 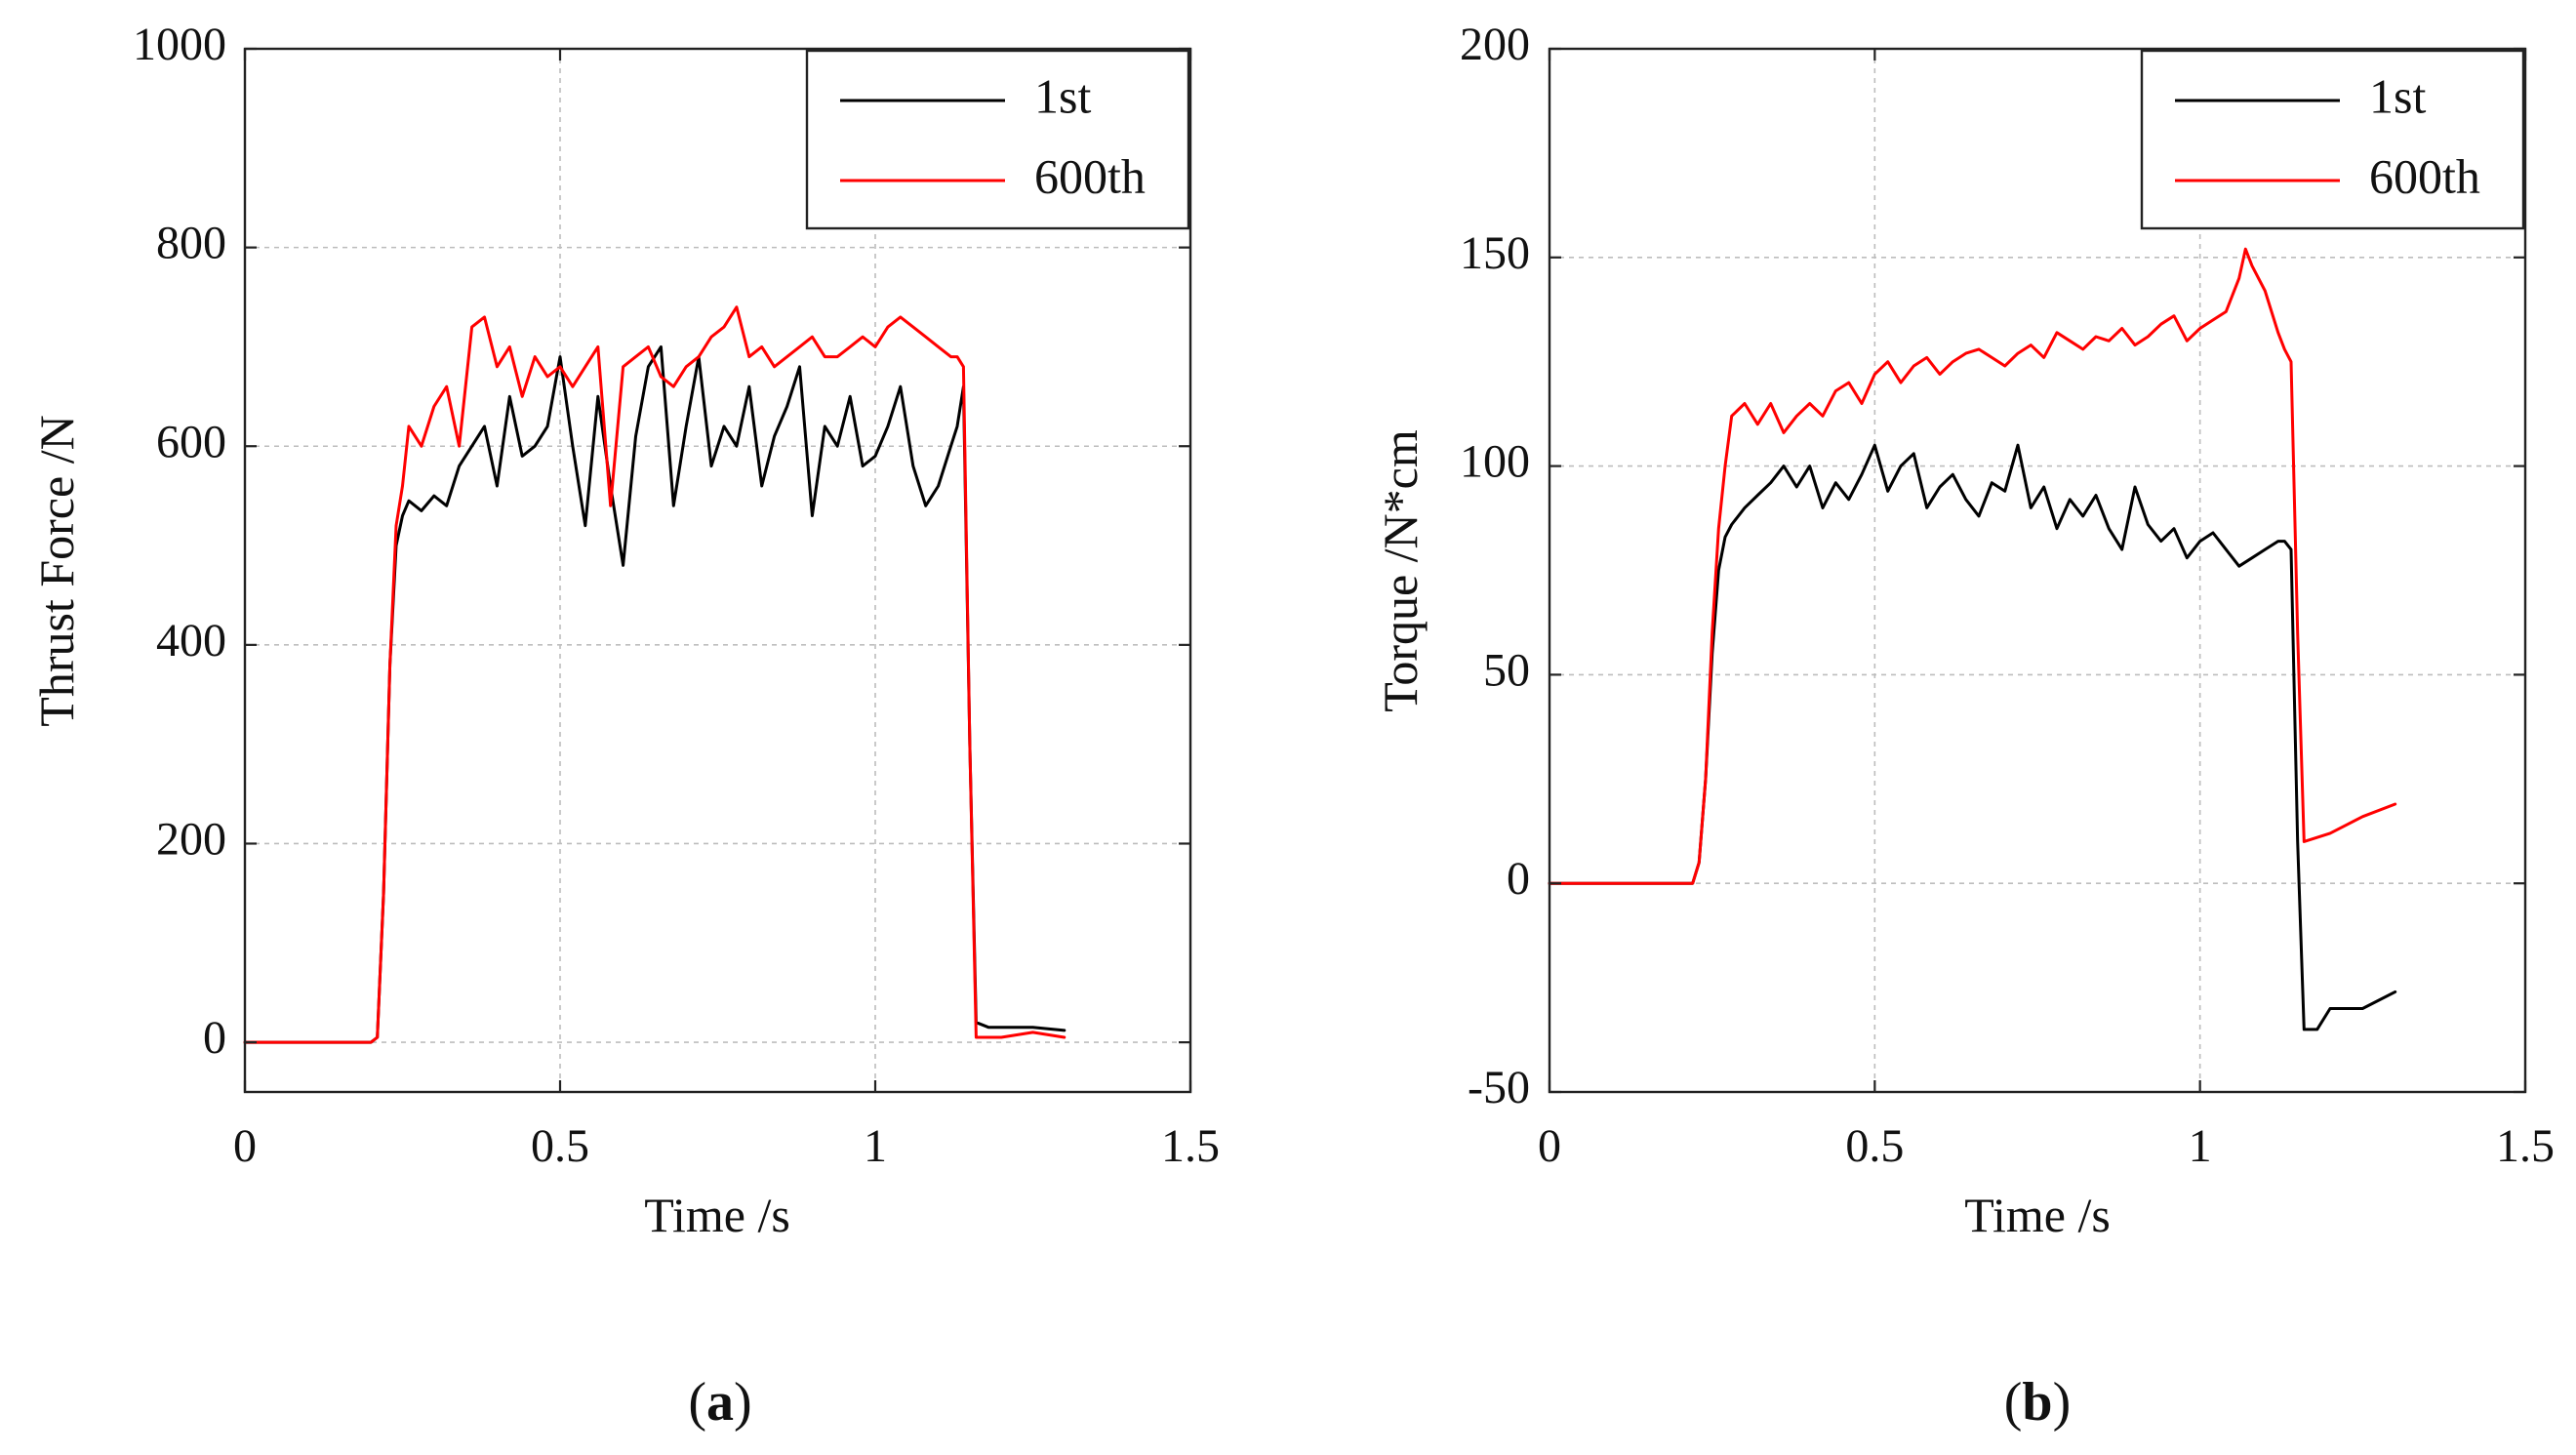 What do you see at coordinates (56, 570) in the screenshot?
I see `chart-a-y-axis-label: Thrust Force /N` at bounding box center [56, 570].